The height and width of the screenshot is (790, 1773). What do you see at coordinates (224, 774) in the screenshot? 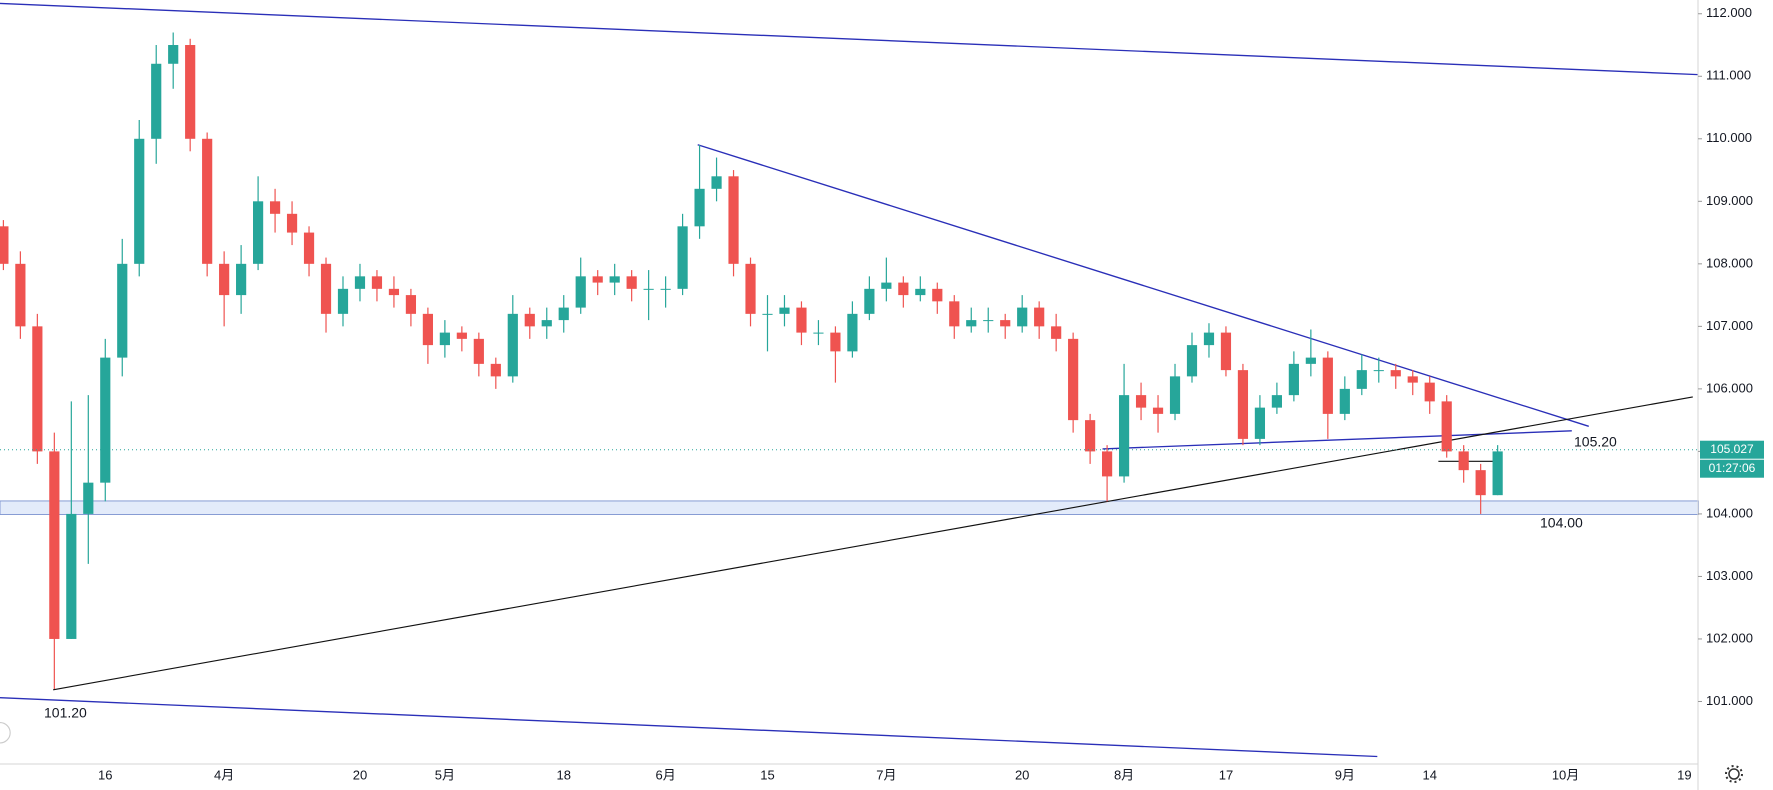
I see `x-tick-label: 4月` at bounding box center [224, 774].